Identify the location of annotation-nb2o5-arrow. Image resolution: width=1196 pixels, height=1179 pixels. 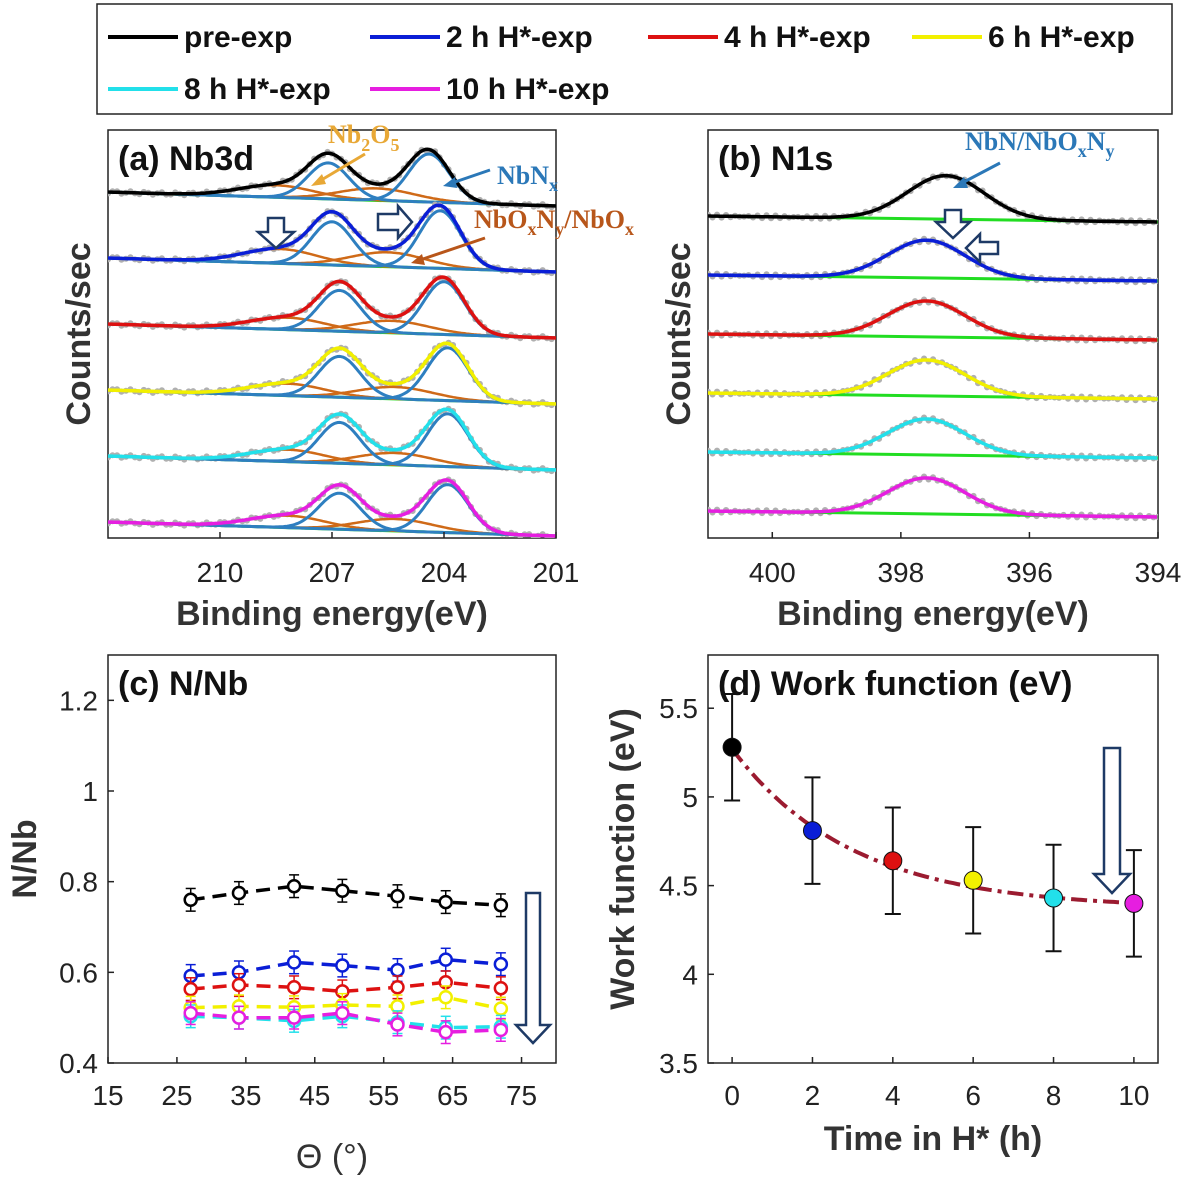
(341, 168).